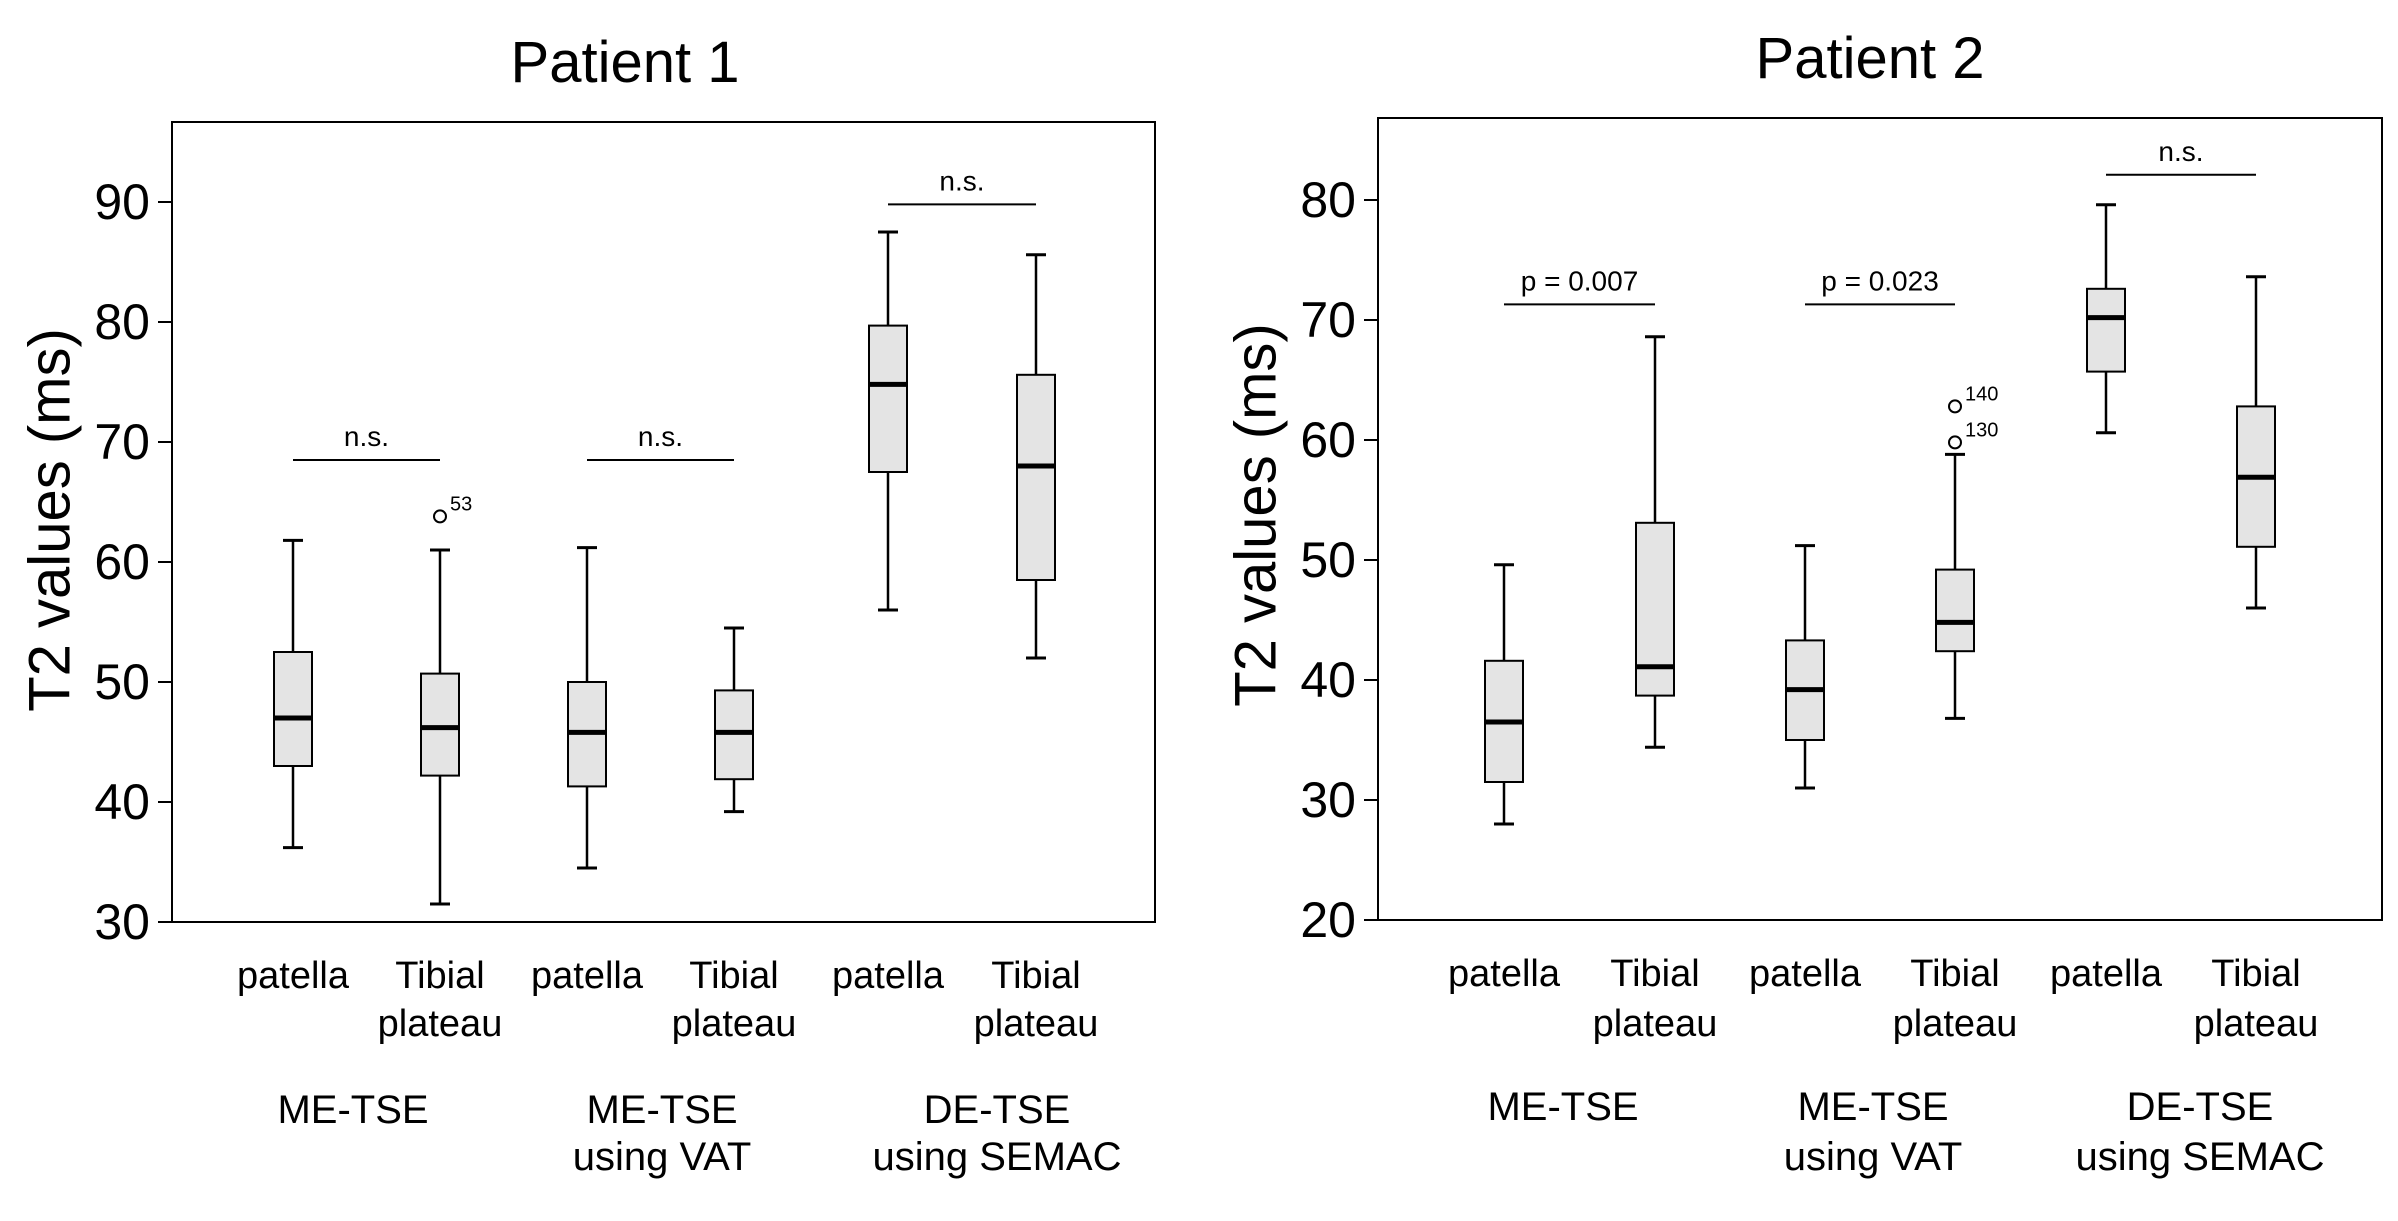 This screenshot has height=1221, width=2398. What do you see at coordinates (1580, 280) in the screenshot?
I see `significance-label: p = 0.007` at bounding box center [1580, 280].